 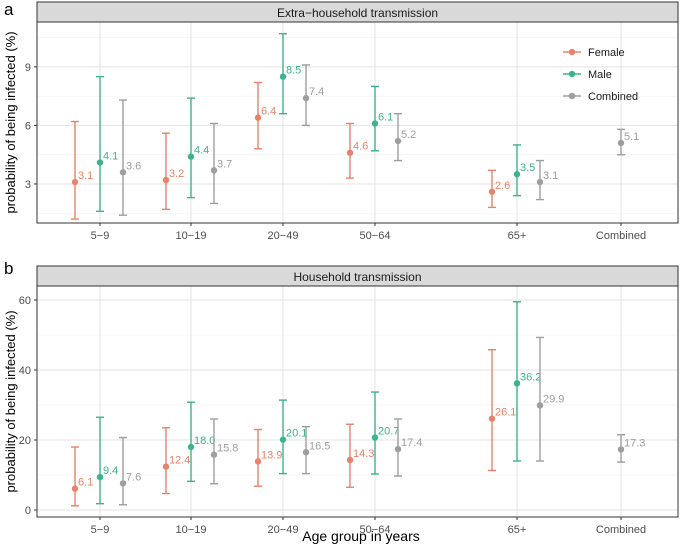 I want to click on y-tick-label: 3, so click(x=28, y=185).